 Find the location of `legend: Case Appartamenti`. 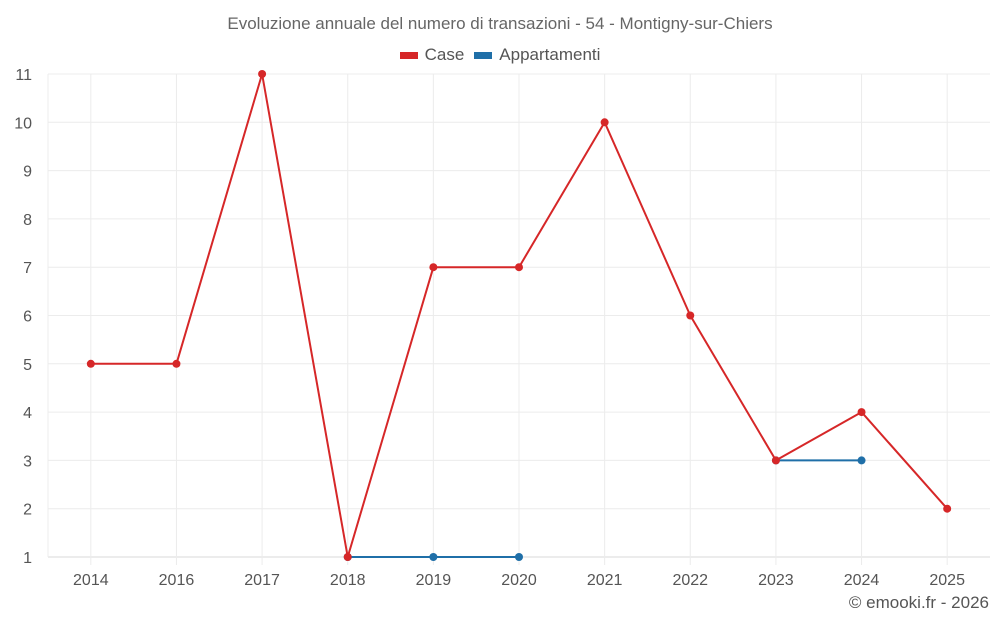

legend: Case Appartamenti is located at coordinates (500, 55).